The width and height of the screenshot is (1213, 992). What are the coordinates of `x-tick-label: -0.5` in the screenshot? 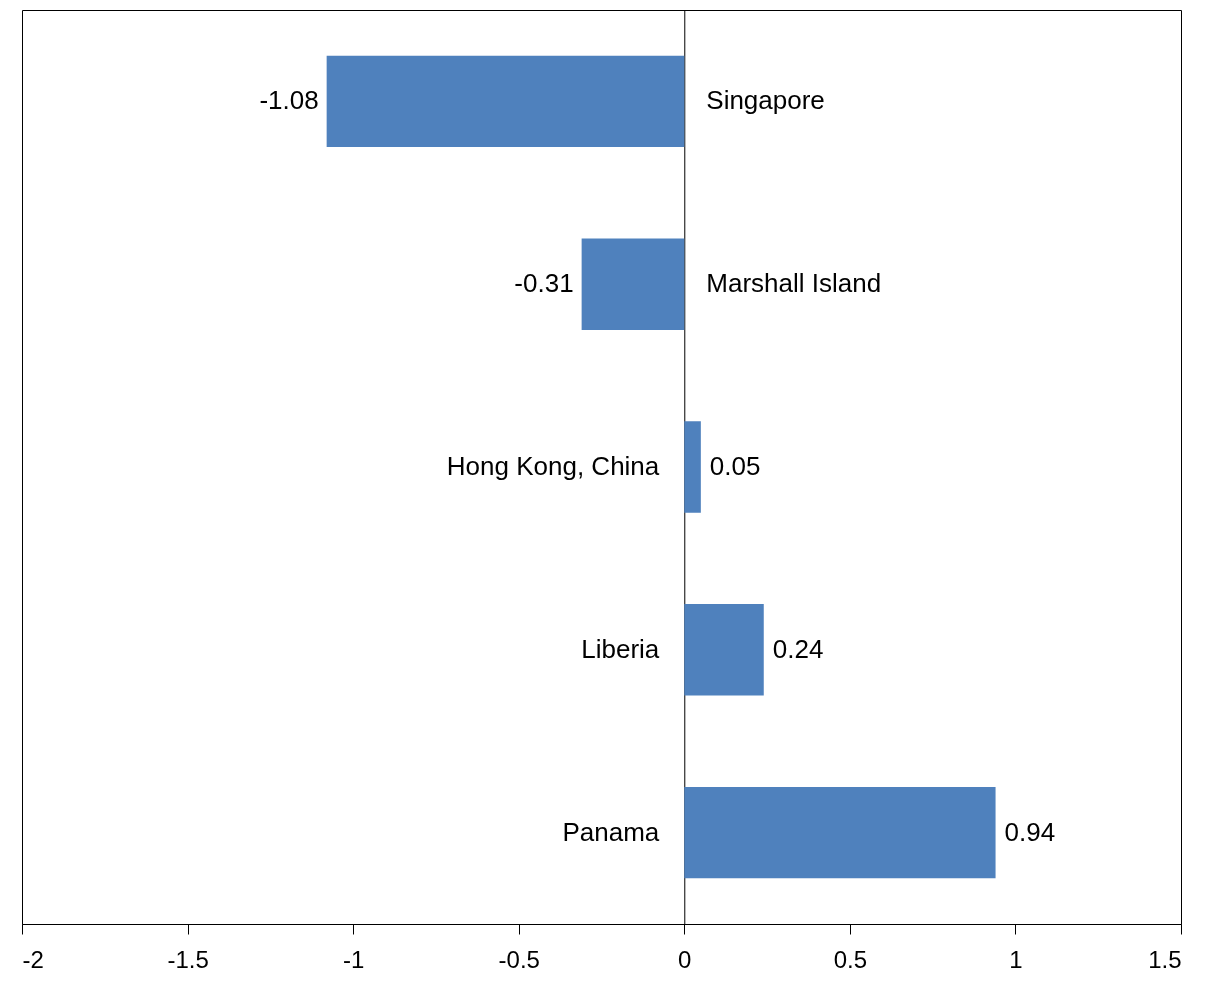 It's located at (519, 959).